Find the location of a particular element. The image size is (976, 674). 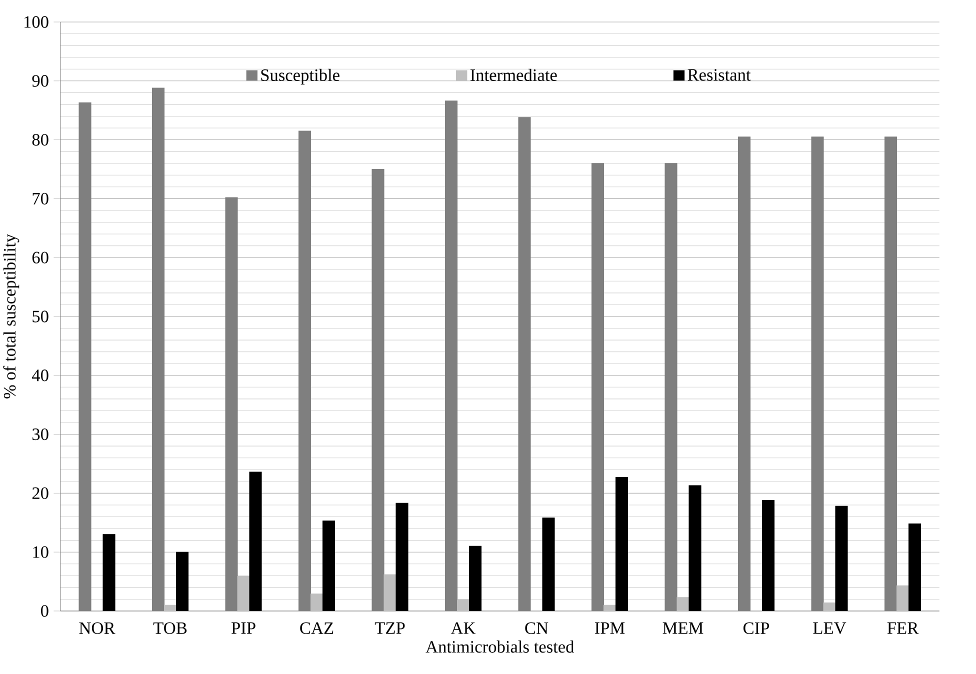

x-tick-label: CN is located at coordinates (536, 628).